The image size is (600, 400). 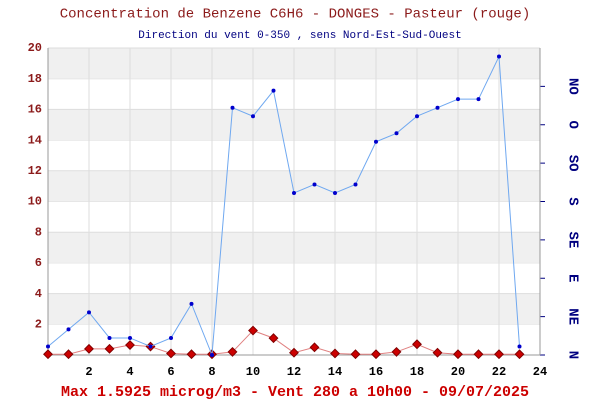 What do you see at coordinates (35, 110) in the screenshot?
I see `y-tick-label: 16` at bounding box center [35, 110].